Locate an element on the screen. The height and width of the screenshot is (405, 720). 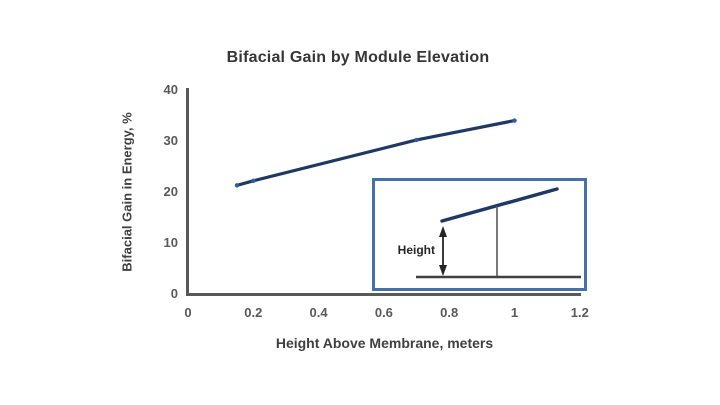
y-tick-label: 20 is located at coordinates (170, 191).